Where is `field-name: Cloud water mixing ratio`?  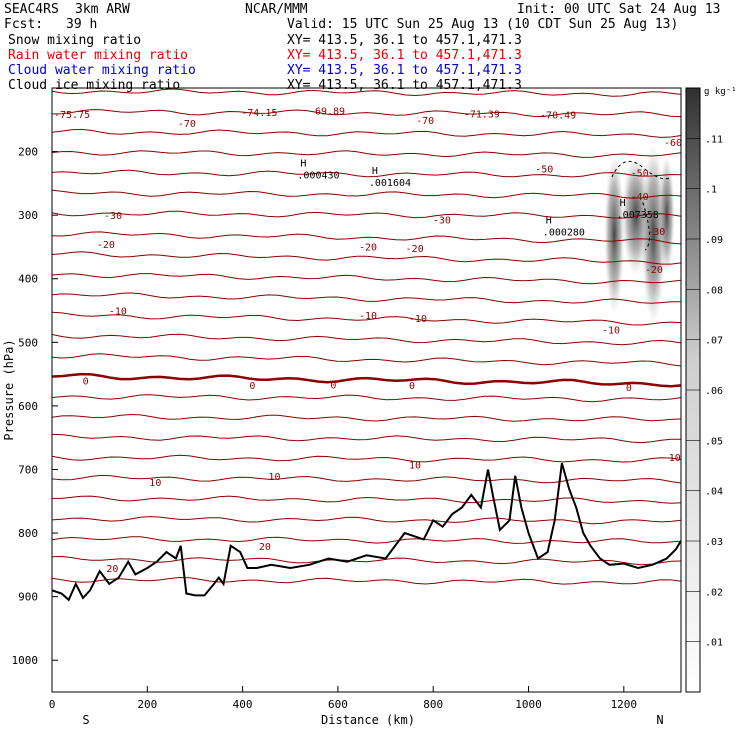 field-name: Cloud water mixing ratio is located at coordinates (102, 70).